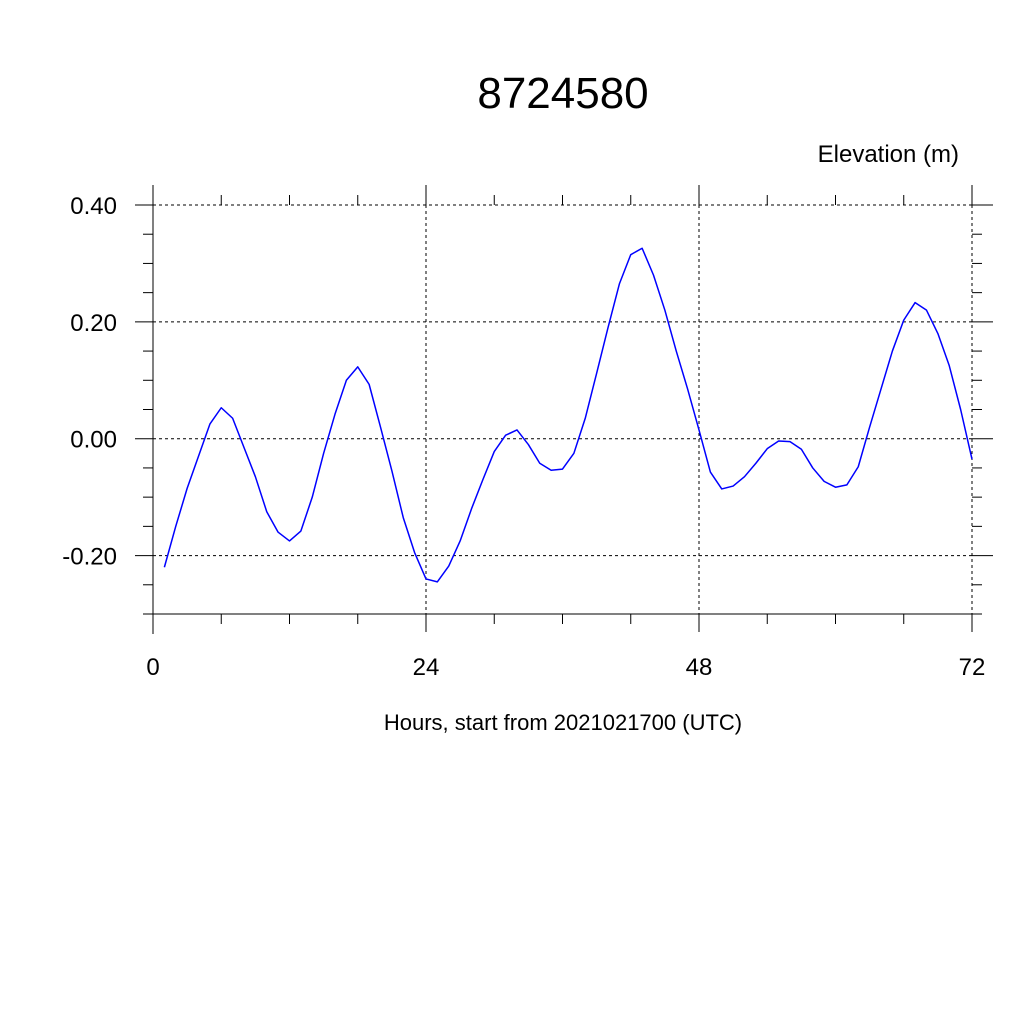 The height and width of the screenshot is (1024, 1024). I want to click on x-tick-label: 24, so click(426, 667).